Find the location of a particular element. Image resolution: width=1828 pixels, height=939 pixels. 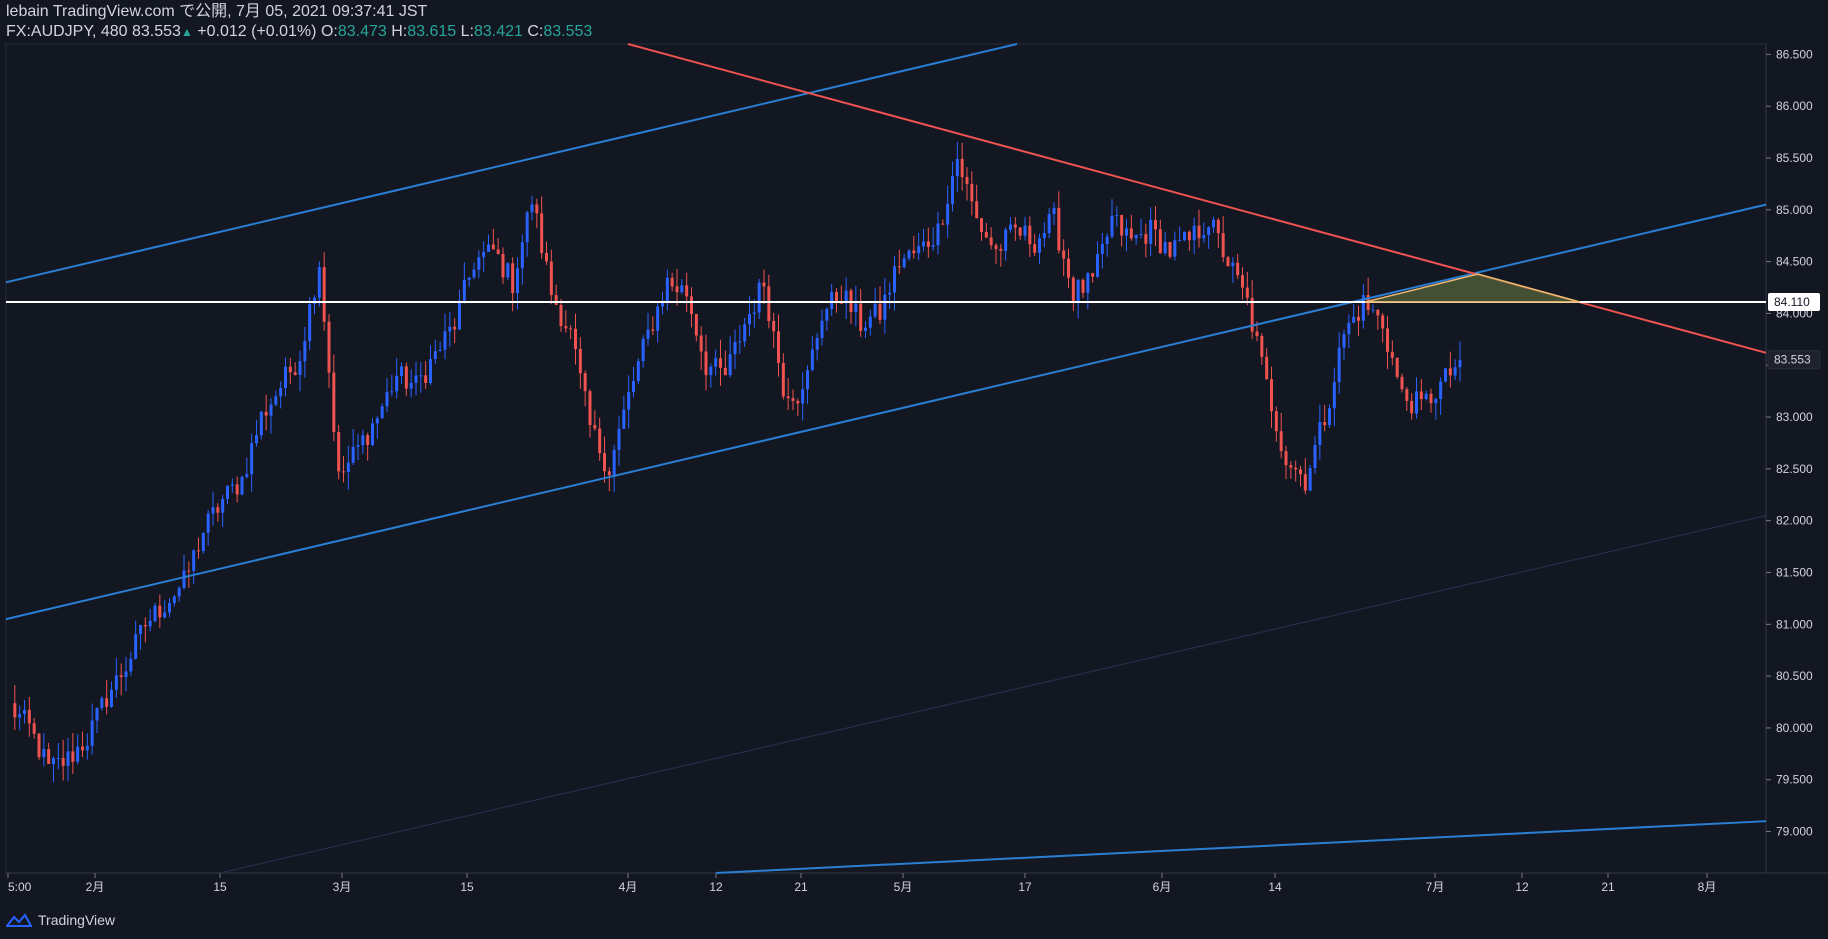

x-tick-label: 3月 is located at coordinates (342, 887).